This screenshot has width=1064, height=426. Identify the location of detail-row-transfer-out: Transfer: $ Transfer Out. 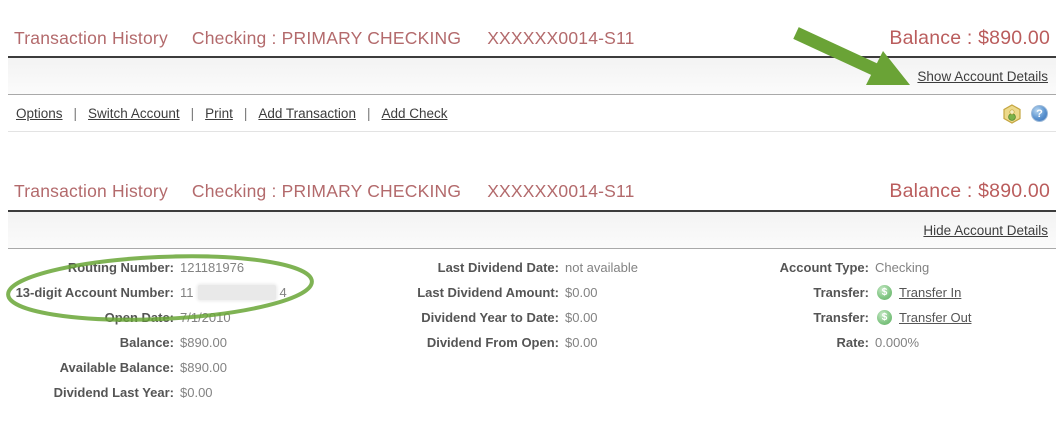
(837, 317).